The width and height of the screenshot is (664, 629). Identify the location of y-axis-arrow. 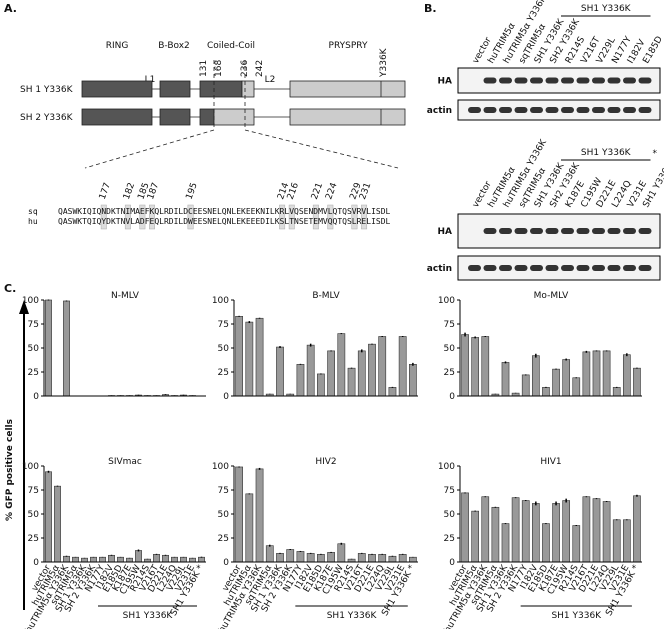
(24, 455).